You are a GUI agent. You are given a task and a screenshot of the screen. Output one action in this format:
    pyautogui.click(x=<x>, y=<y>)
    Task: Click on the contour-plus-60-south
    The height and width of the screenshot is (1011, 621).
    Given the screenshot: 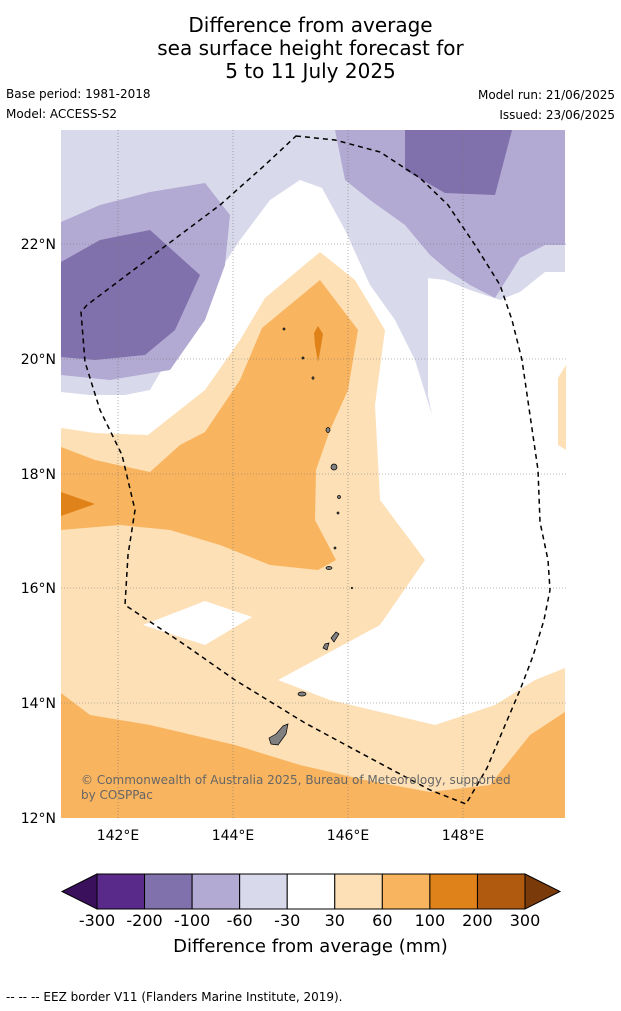 What is the action you would take?
    pyautogui.click(x=313, y=755)
    